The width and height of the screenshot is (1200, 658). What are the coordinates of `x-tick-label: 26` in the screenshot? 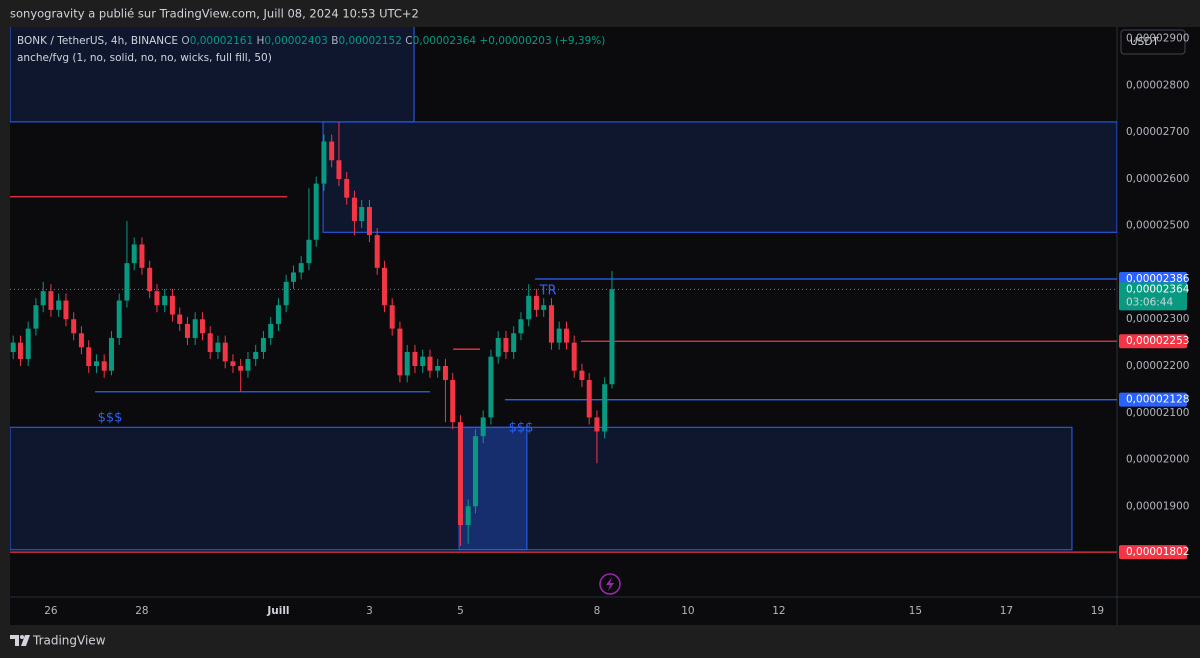 It's located at (51, 611).